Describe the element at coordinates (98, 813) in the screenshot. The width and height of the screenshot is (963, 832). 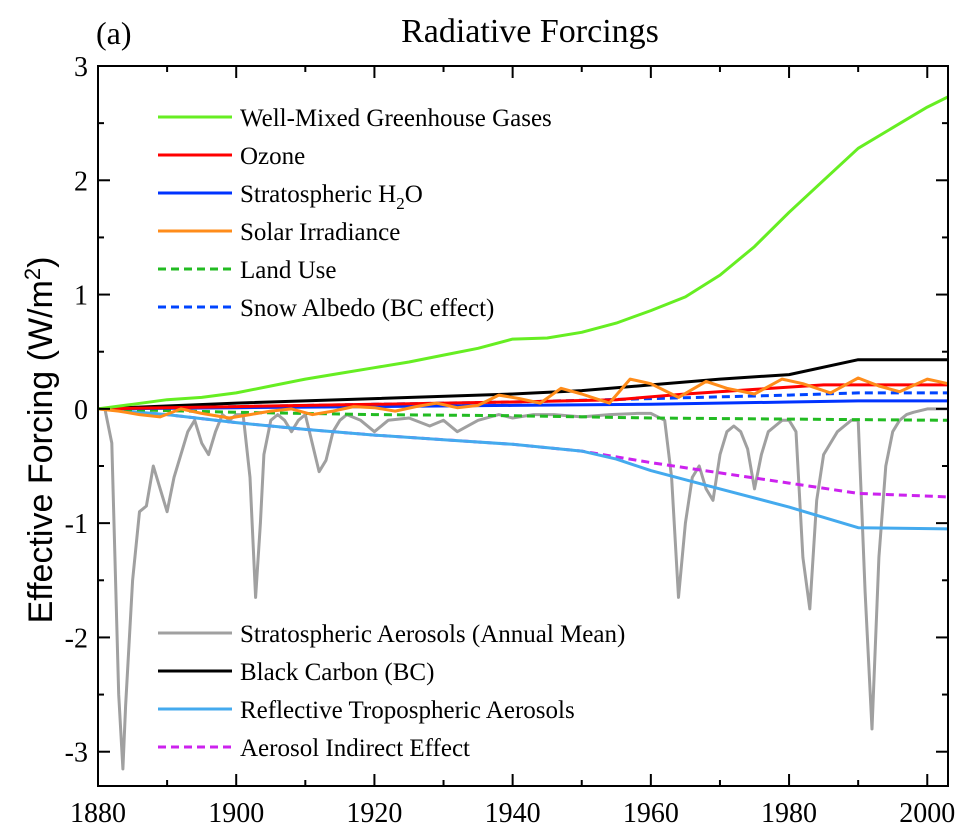
I see `x-tick-label: 1880` at that location.